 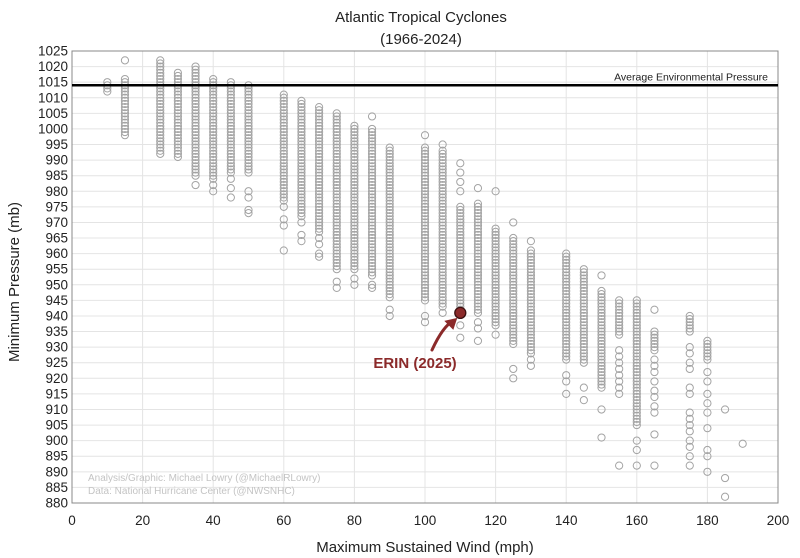 What do you see at coordinates (56, 378) in the screenshot?
I see `y-tick-label: 920` at bounding box center [56, 378].